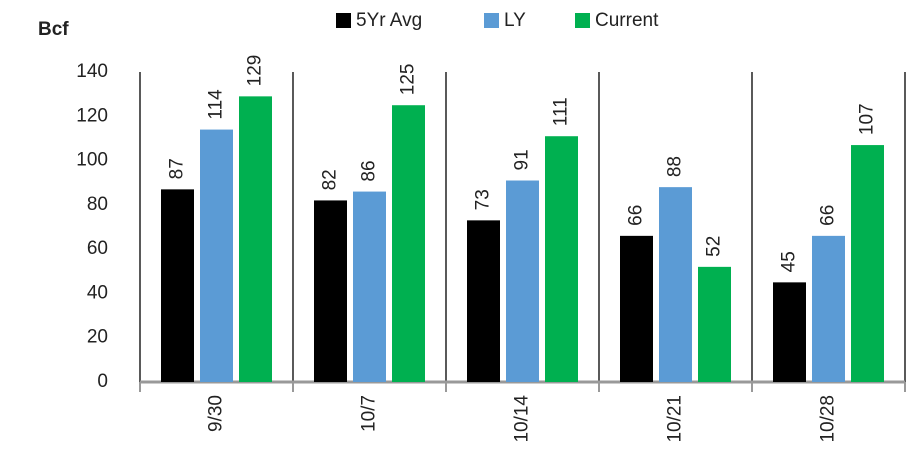 This screenshot has height=472, width=908. Describe the element at coordinates (92, 71) in the screenshot. I see `y-tick-label: 140` at that location.